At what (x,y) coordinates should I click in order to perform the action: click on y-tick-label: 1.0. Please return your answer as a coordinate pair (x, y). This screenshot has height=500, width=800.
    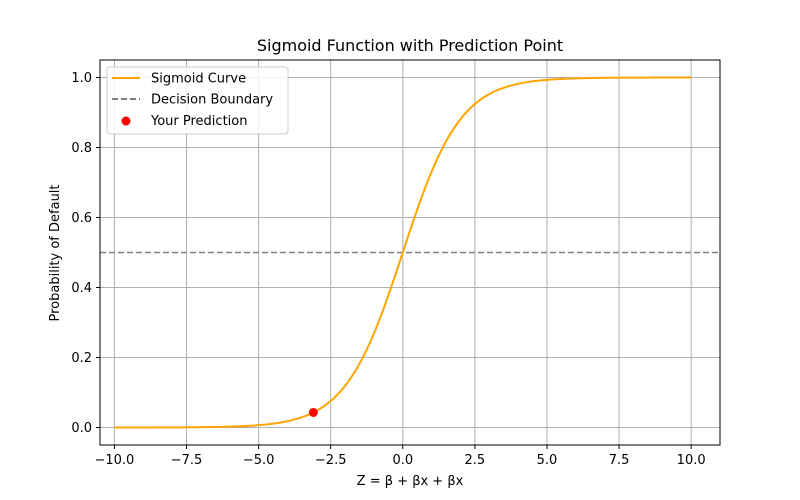
    Looking at the image, I should click on (81, 78).